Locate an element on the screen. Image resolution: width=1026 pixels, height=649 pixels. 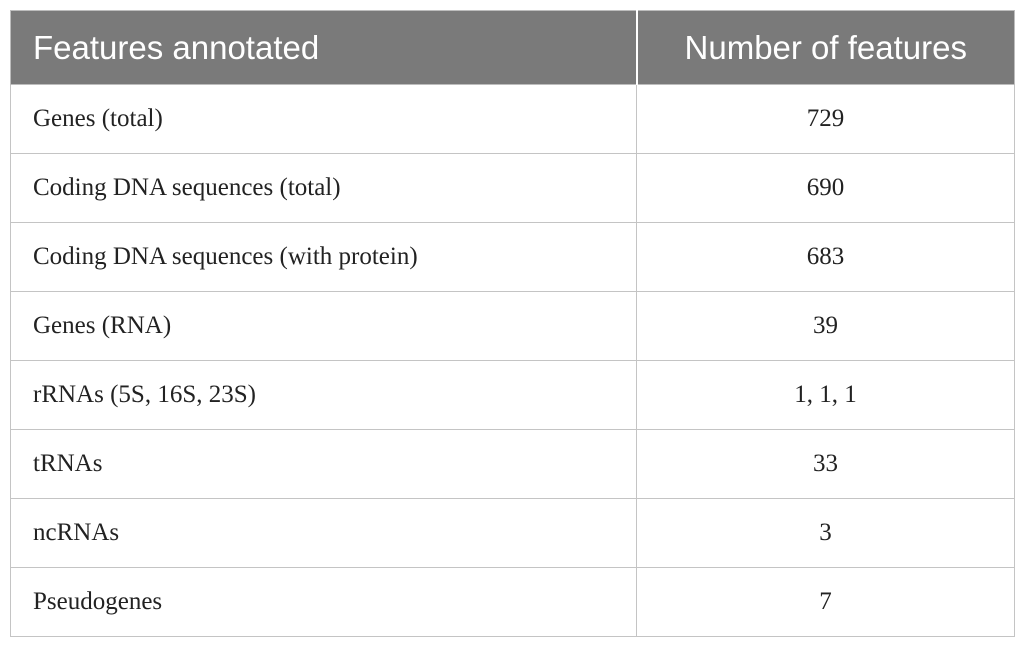
header-row: Features annotated Number of features is located at coordinates (512, 47).